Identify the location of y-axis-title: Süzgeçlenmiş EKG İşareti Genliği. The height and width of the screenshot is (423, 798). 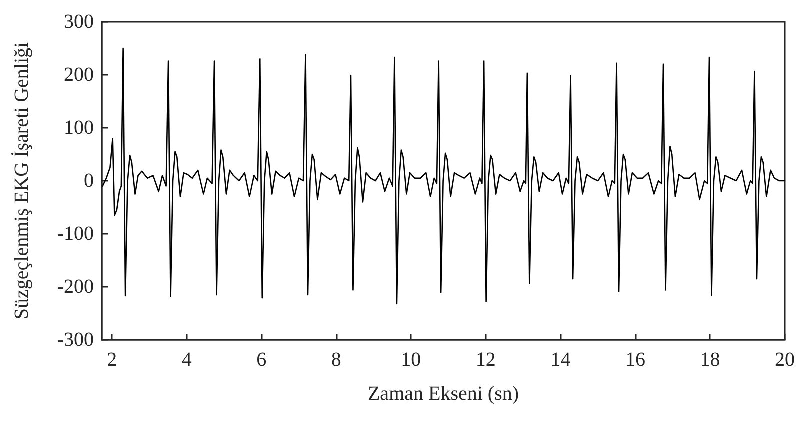
(22, 181).